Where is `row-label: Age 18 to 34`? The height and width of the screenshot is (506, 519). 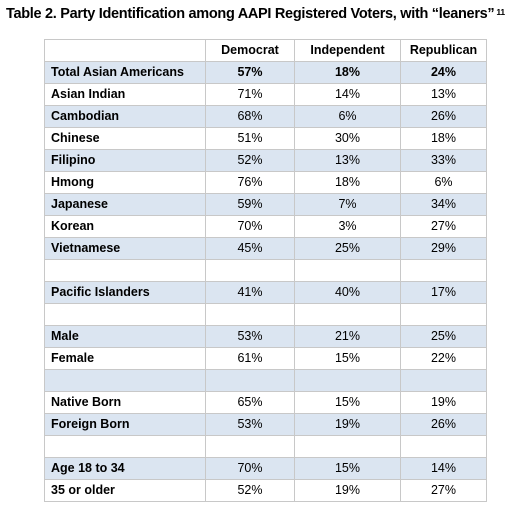
row-label: Age 18 to 34 is located at coordinates (125, 468).